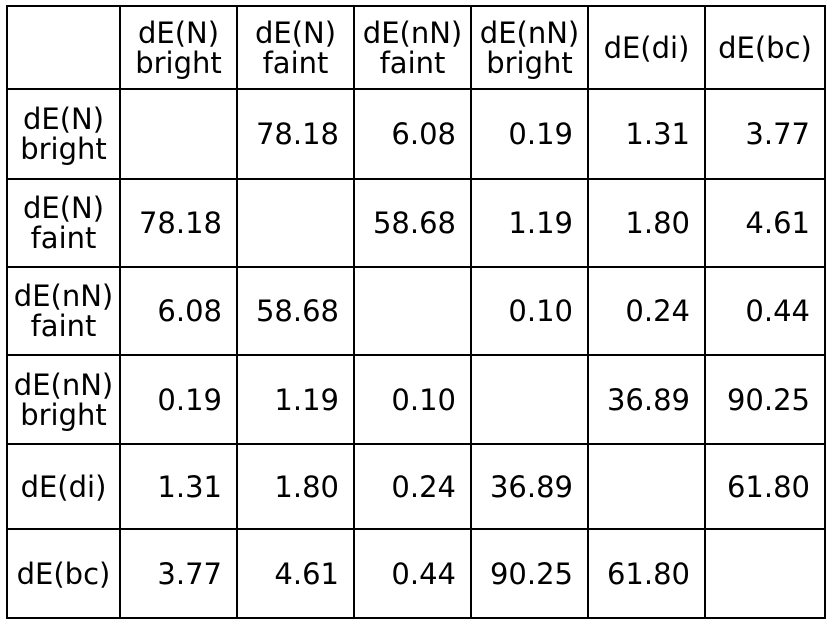 The image size is (830, 624). Describe the element at coordinates (646, 47) in the screenshot. I see `col-header-5: dE(di)` at that location.